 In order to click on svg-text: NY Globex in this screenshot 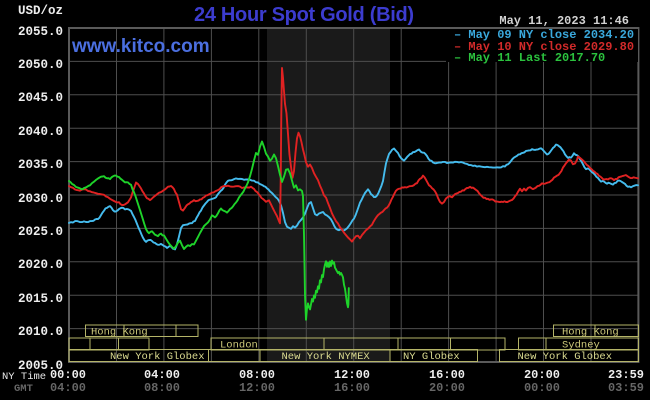, I will do `click(431, 357)`.